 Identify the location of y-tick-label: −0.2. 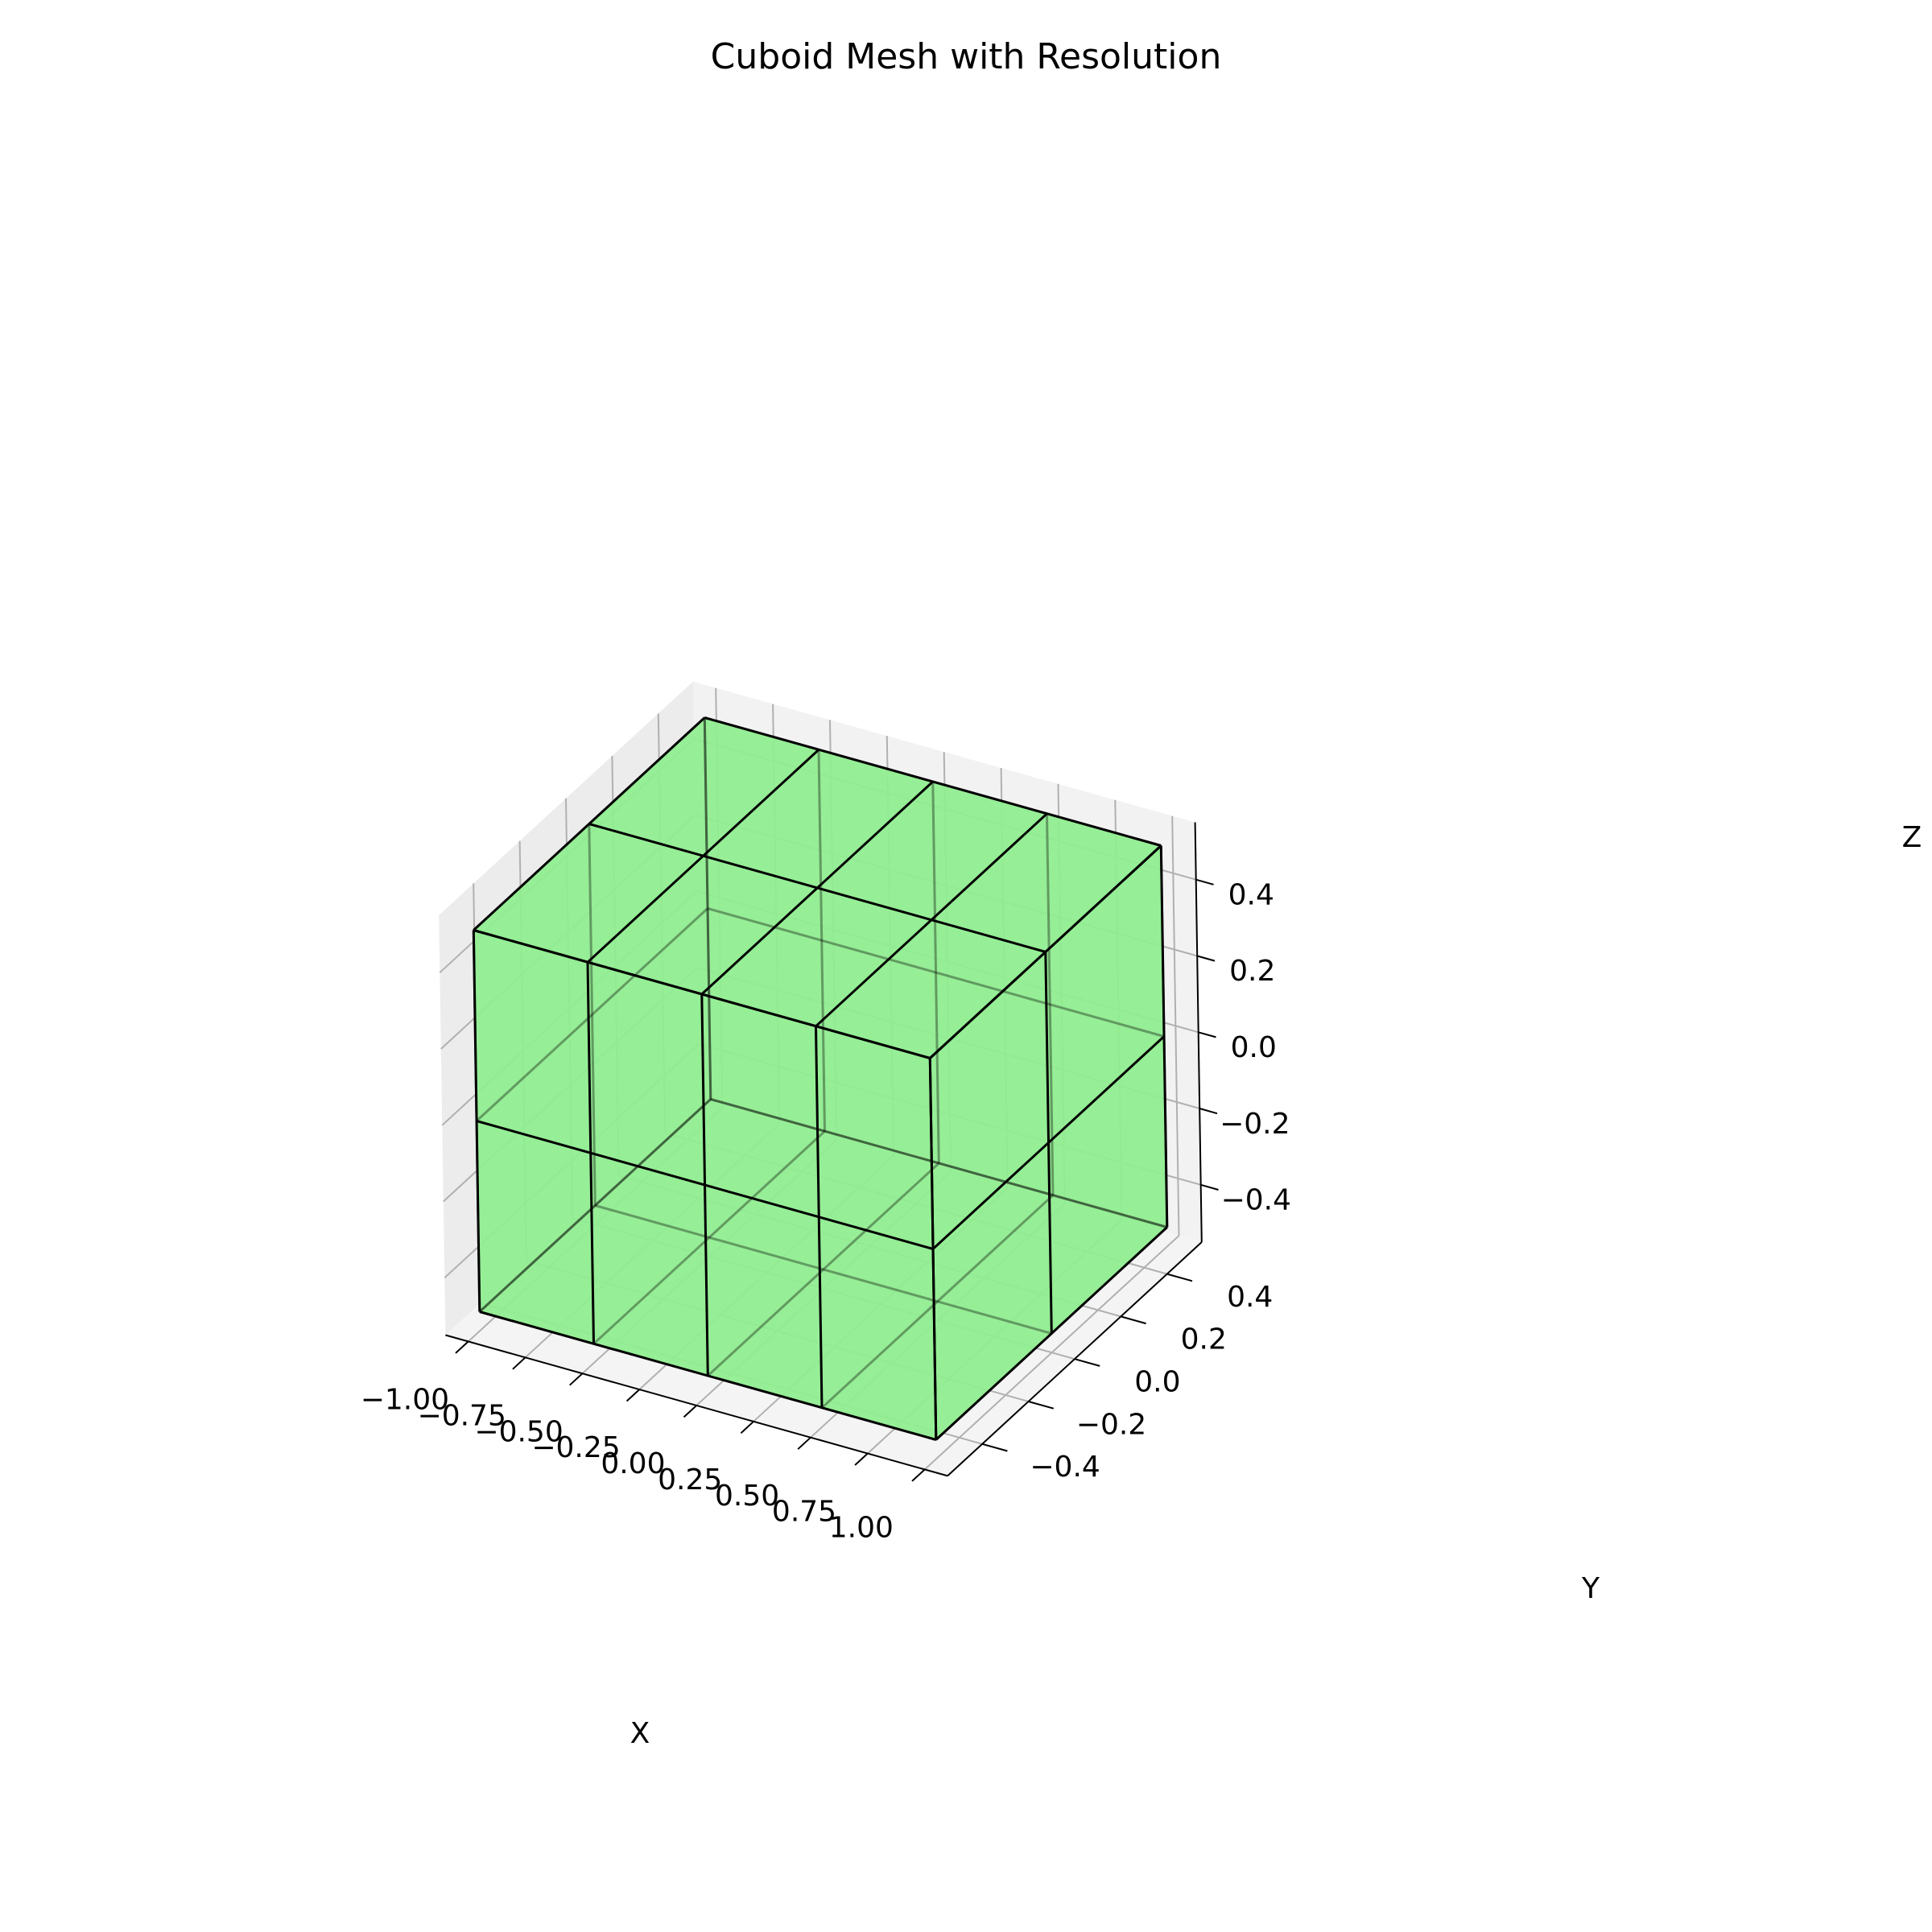
(1111, 1424).